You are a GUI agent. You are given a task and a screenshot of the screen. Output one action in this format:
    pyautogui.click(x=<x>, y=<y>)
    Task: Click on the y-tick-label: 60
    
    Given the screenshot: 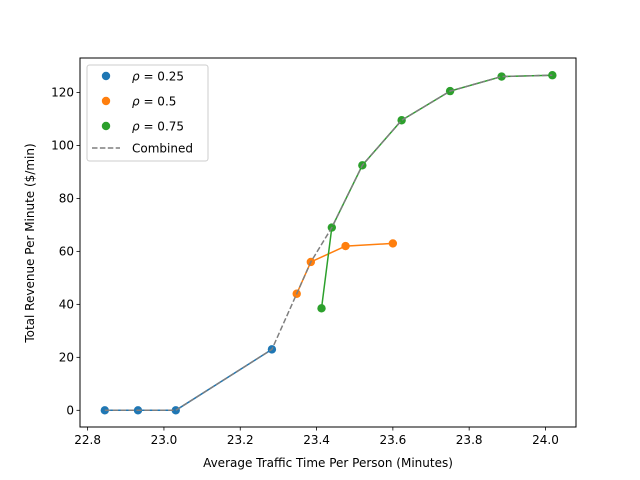 What is the action you would take?
    pyautogui.click(x=66, y=252)
    